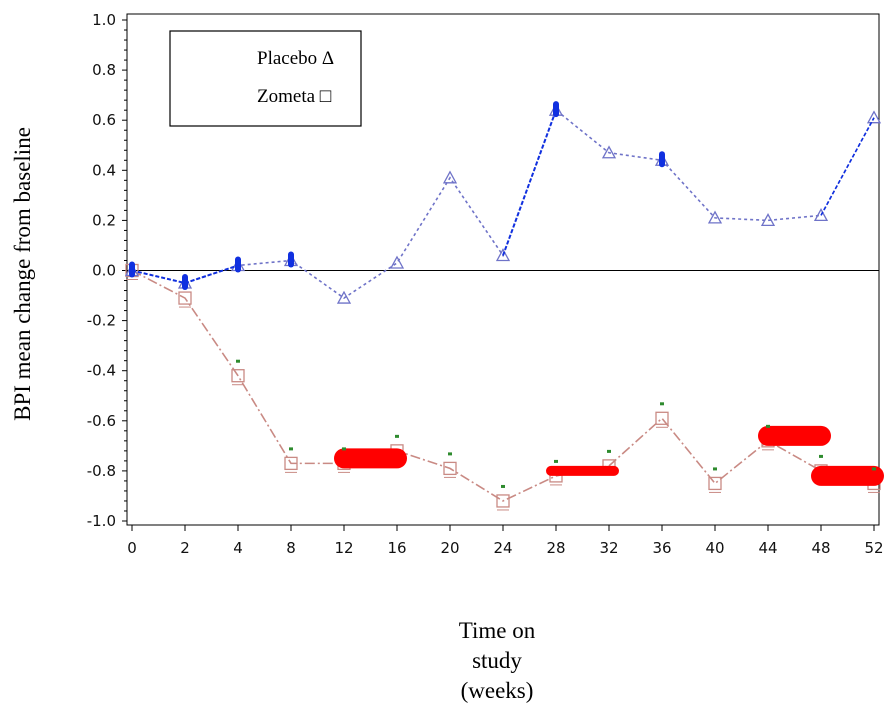  Describe the element at coordinates (104, 220) in the screenshot. I see `y-tick-label: 0.2` at that location.